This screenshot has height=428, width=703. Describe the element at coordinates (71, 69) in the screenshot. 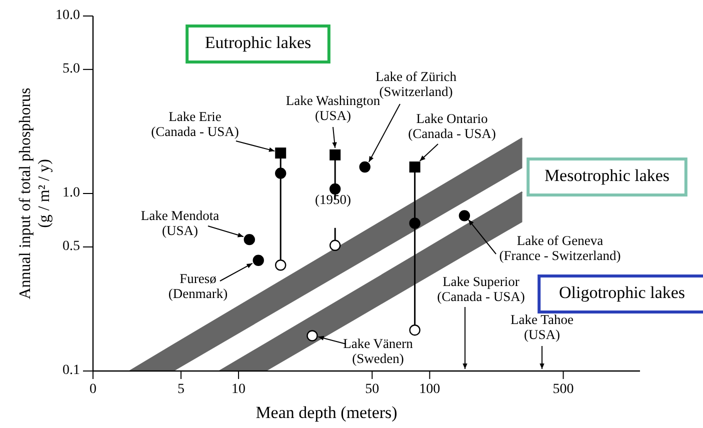

I see `y-tick-label: 5.0` at that location.